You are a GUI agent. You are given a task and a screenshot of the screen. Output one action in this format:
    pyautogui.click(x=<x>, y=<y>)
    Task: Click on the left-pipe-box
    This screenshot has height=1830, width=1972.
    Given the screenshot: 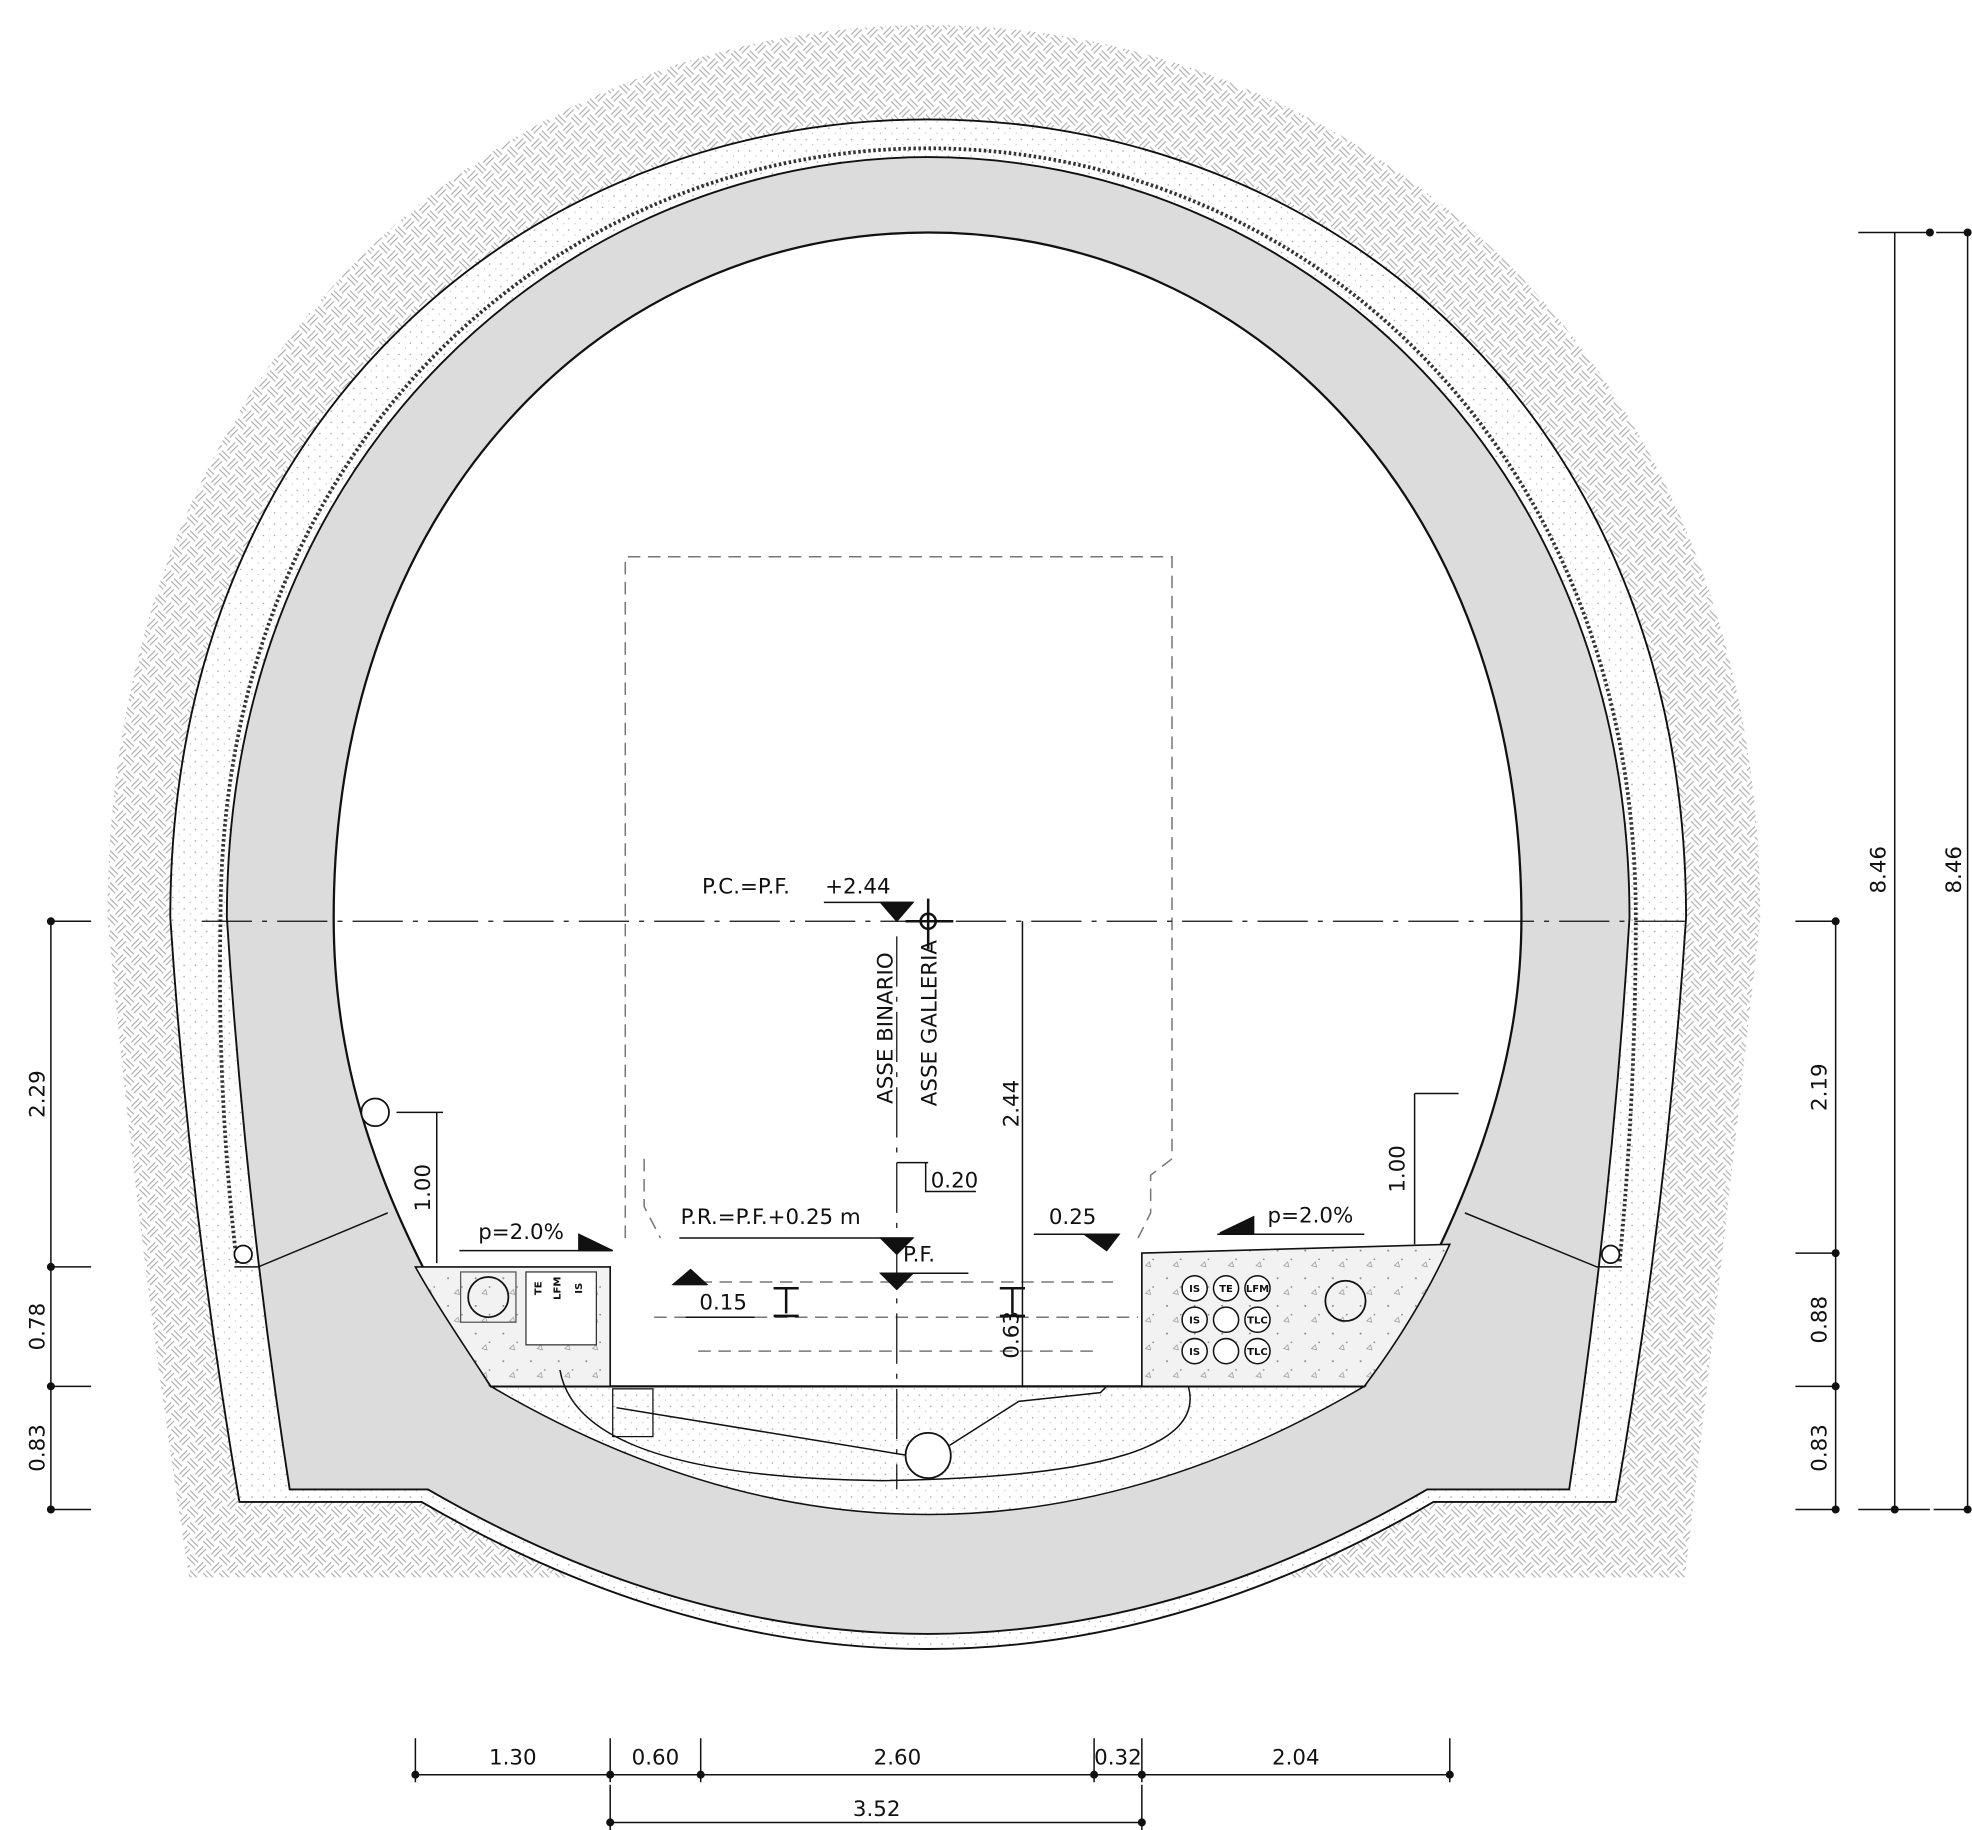 What is the action you would take?
    pyautogui.click(x=488, y=1297)
    